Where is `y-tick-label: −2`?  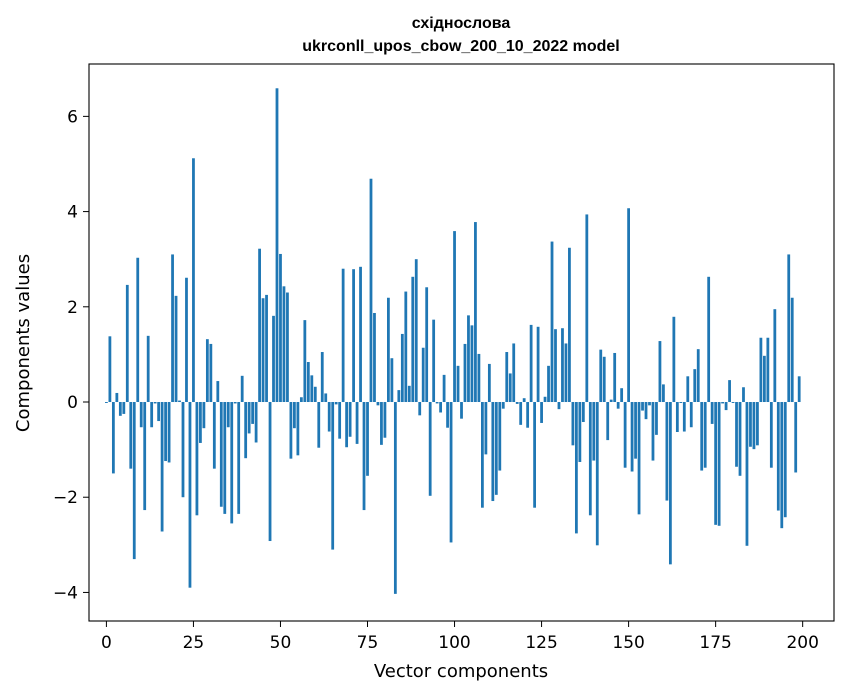
y-tick-label: −2 is located at coordinates (65, 498).